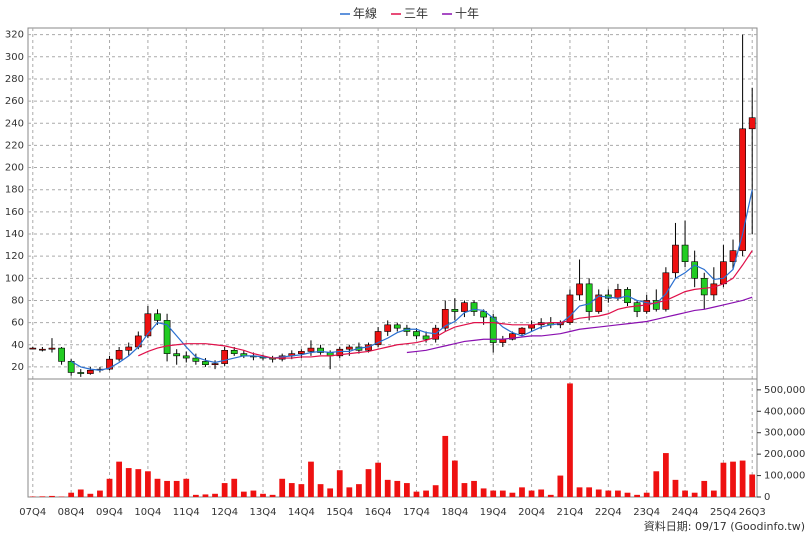 This screenshot has height=540, width=808. What do you see at coordinates (724, 526) in the screenshot?
I see `footer: 資料日期: 09/17 (Goodinfo.tw)` at bounding box center [724, 526].